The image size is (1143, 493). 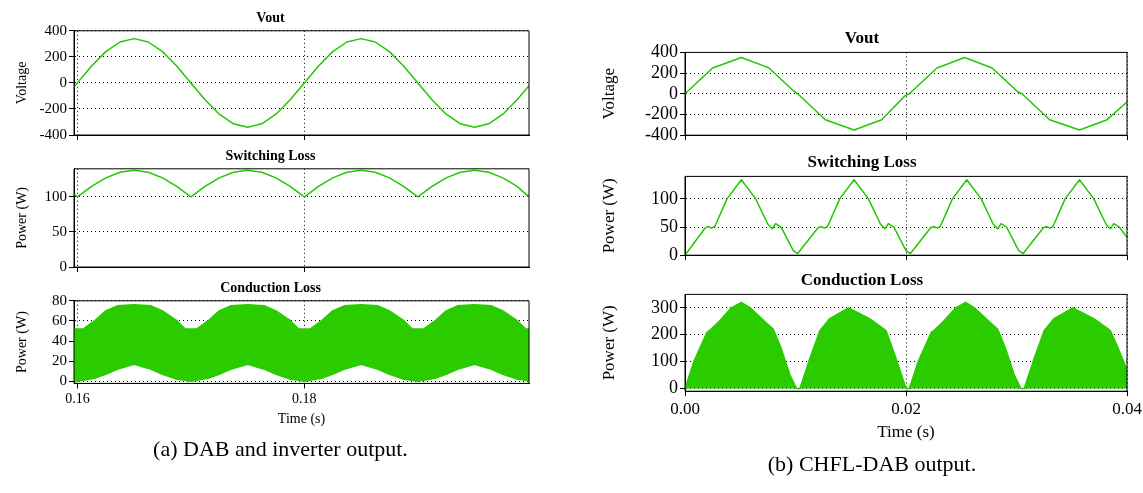 I want to click on y-tick-label: 20, so click(x=59, y=360).